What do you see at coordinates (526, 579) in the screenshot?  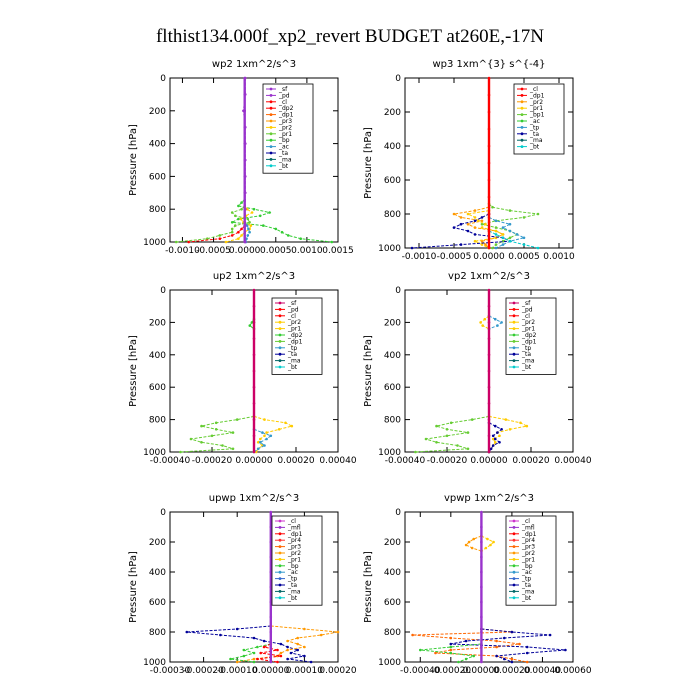 I see `legend-label: _tp` at bounding box center [526, 579].